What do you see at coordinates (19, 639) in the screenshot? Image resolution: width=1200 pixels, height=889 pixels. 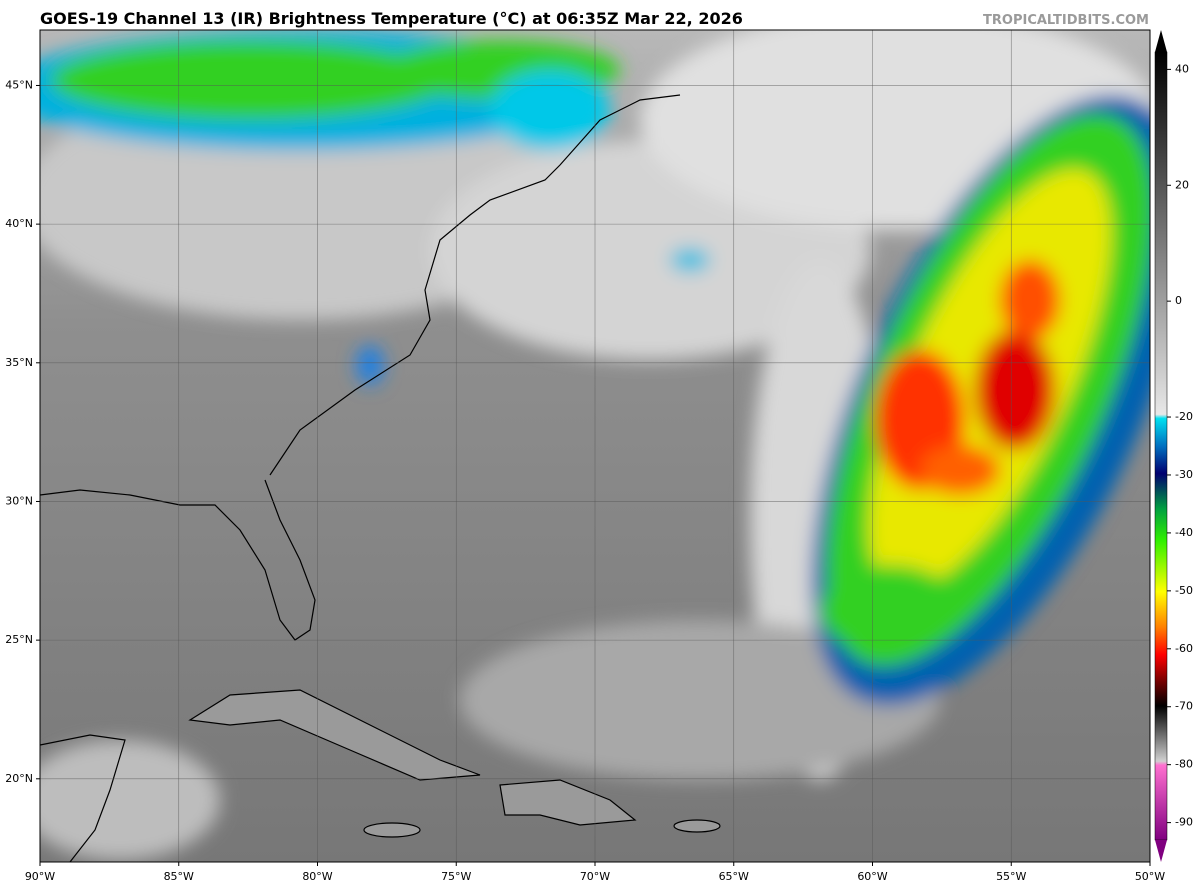 I see `y-tick-label: 25°N` at bounding box center [19, 639].